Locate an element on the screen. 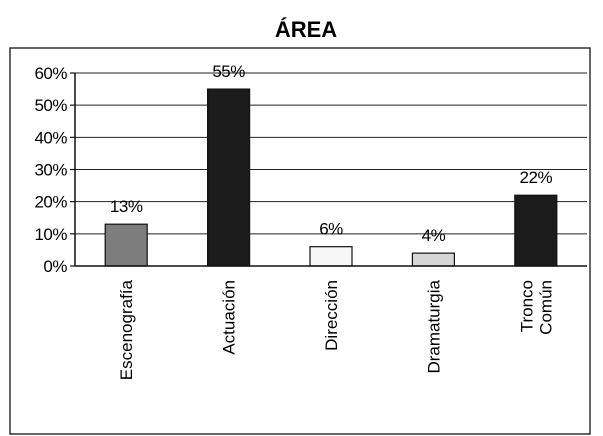 The height and width of the screenshot is (436, 603). chart-title: ÁREA is located at coordinates (306, 29).